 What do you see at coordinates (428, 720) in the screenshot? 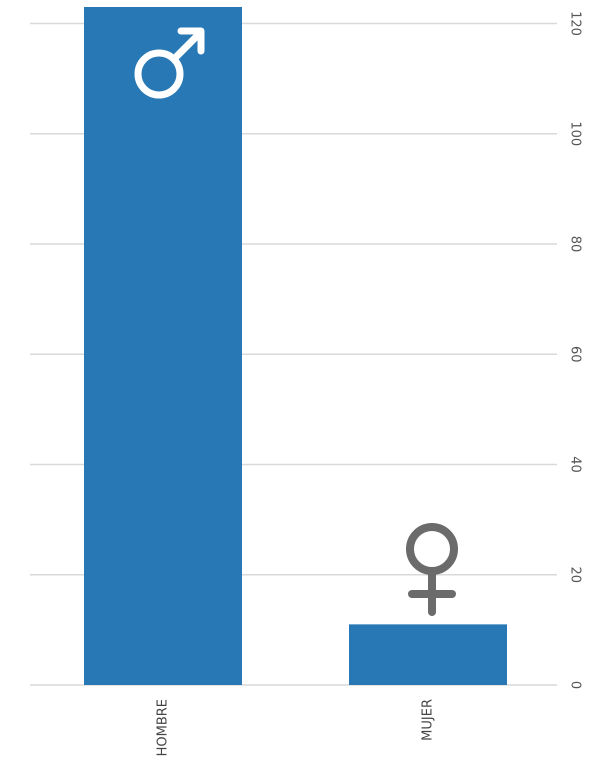
I see `x-category-label: MUJER` at bounding box center [428, 720].